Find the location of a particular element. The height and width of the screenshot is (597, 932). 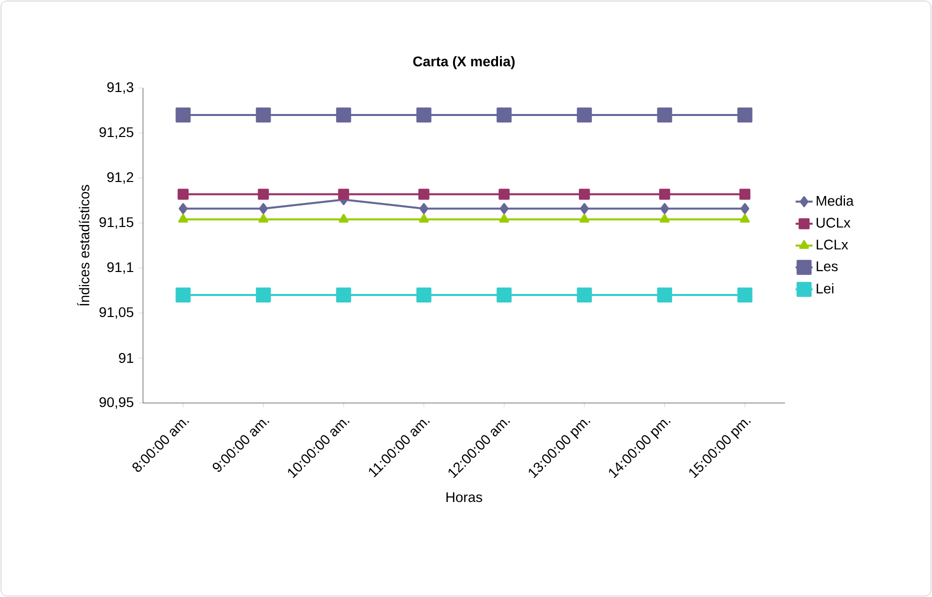

y-tick-label: 91 is located at coordinates (126, 358).